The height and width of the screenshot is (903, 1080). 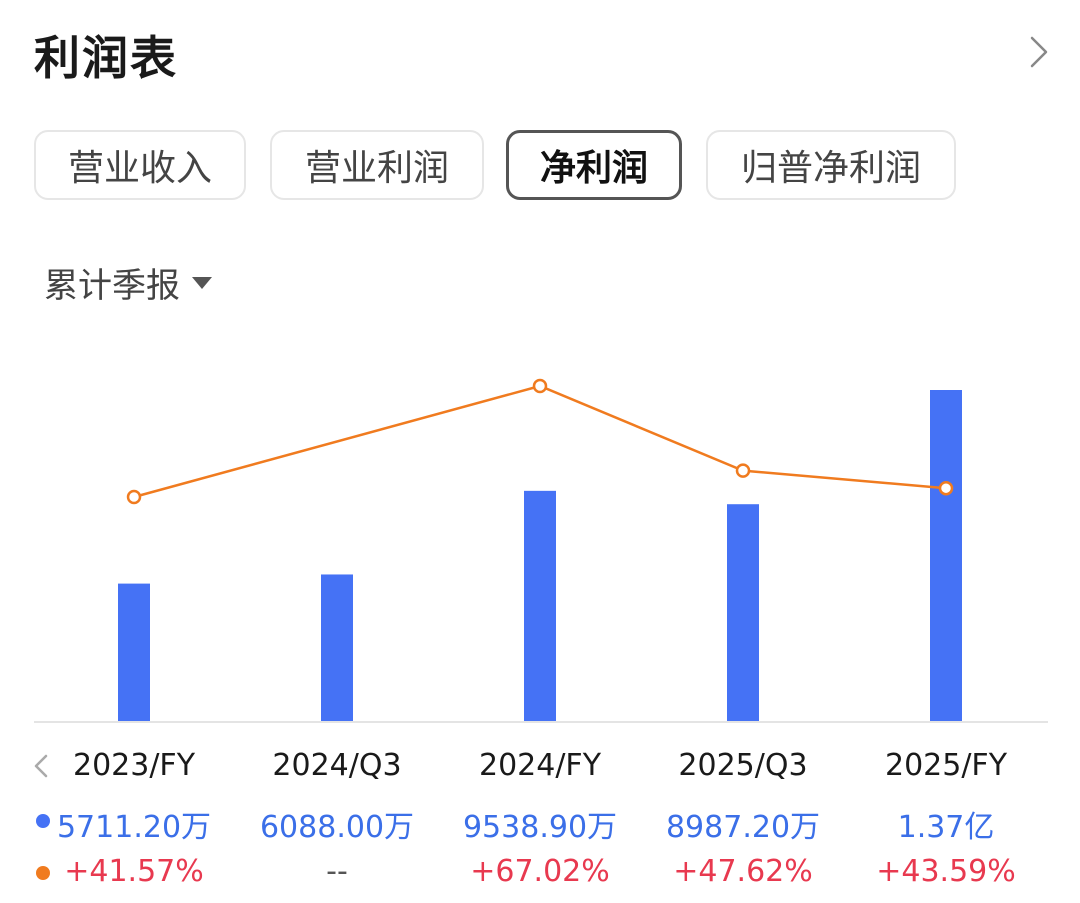 What do you see at coordinates (540, 606) in the screenshot?
I see `bar-2024/FY` at bounding box center [540, 606].